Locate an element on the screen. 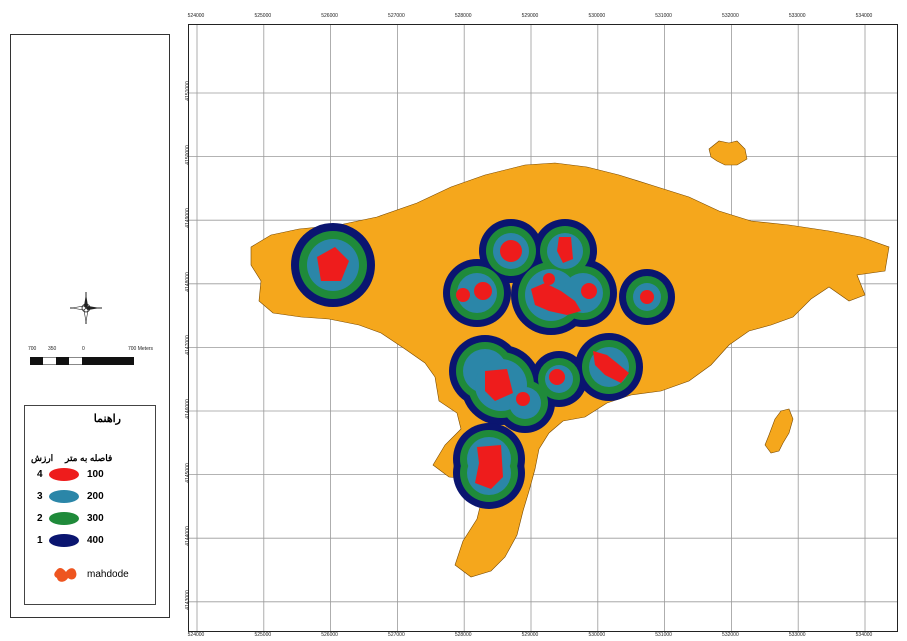  scale-label-1: 350 is located at coordinates (52, 349).